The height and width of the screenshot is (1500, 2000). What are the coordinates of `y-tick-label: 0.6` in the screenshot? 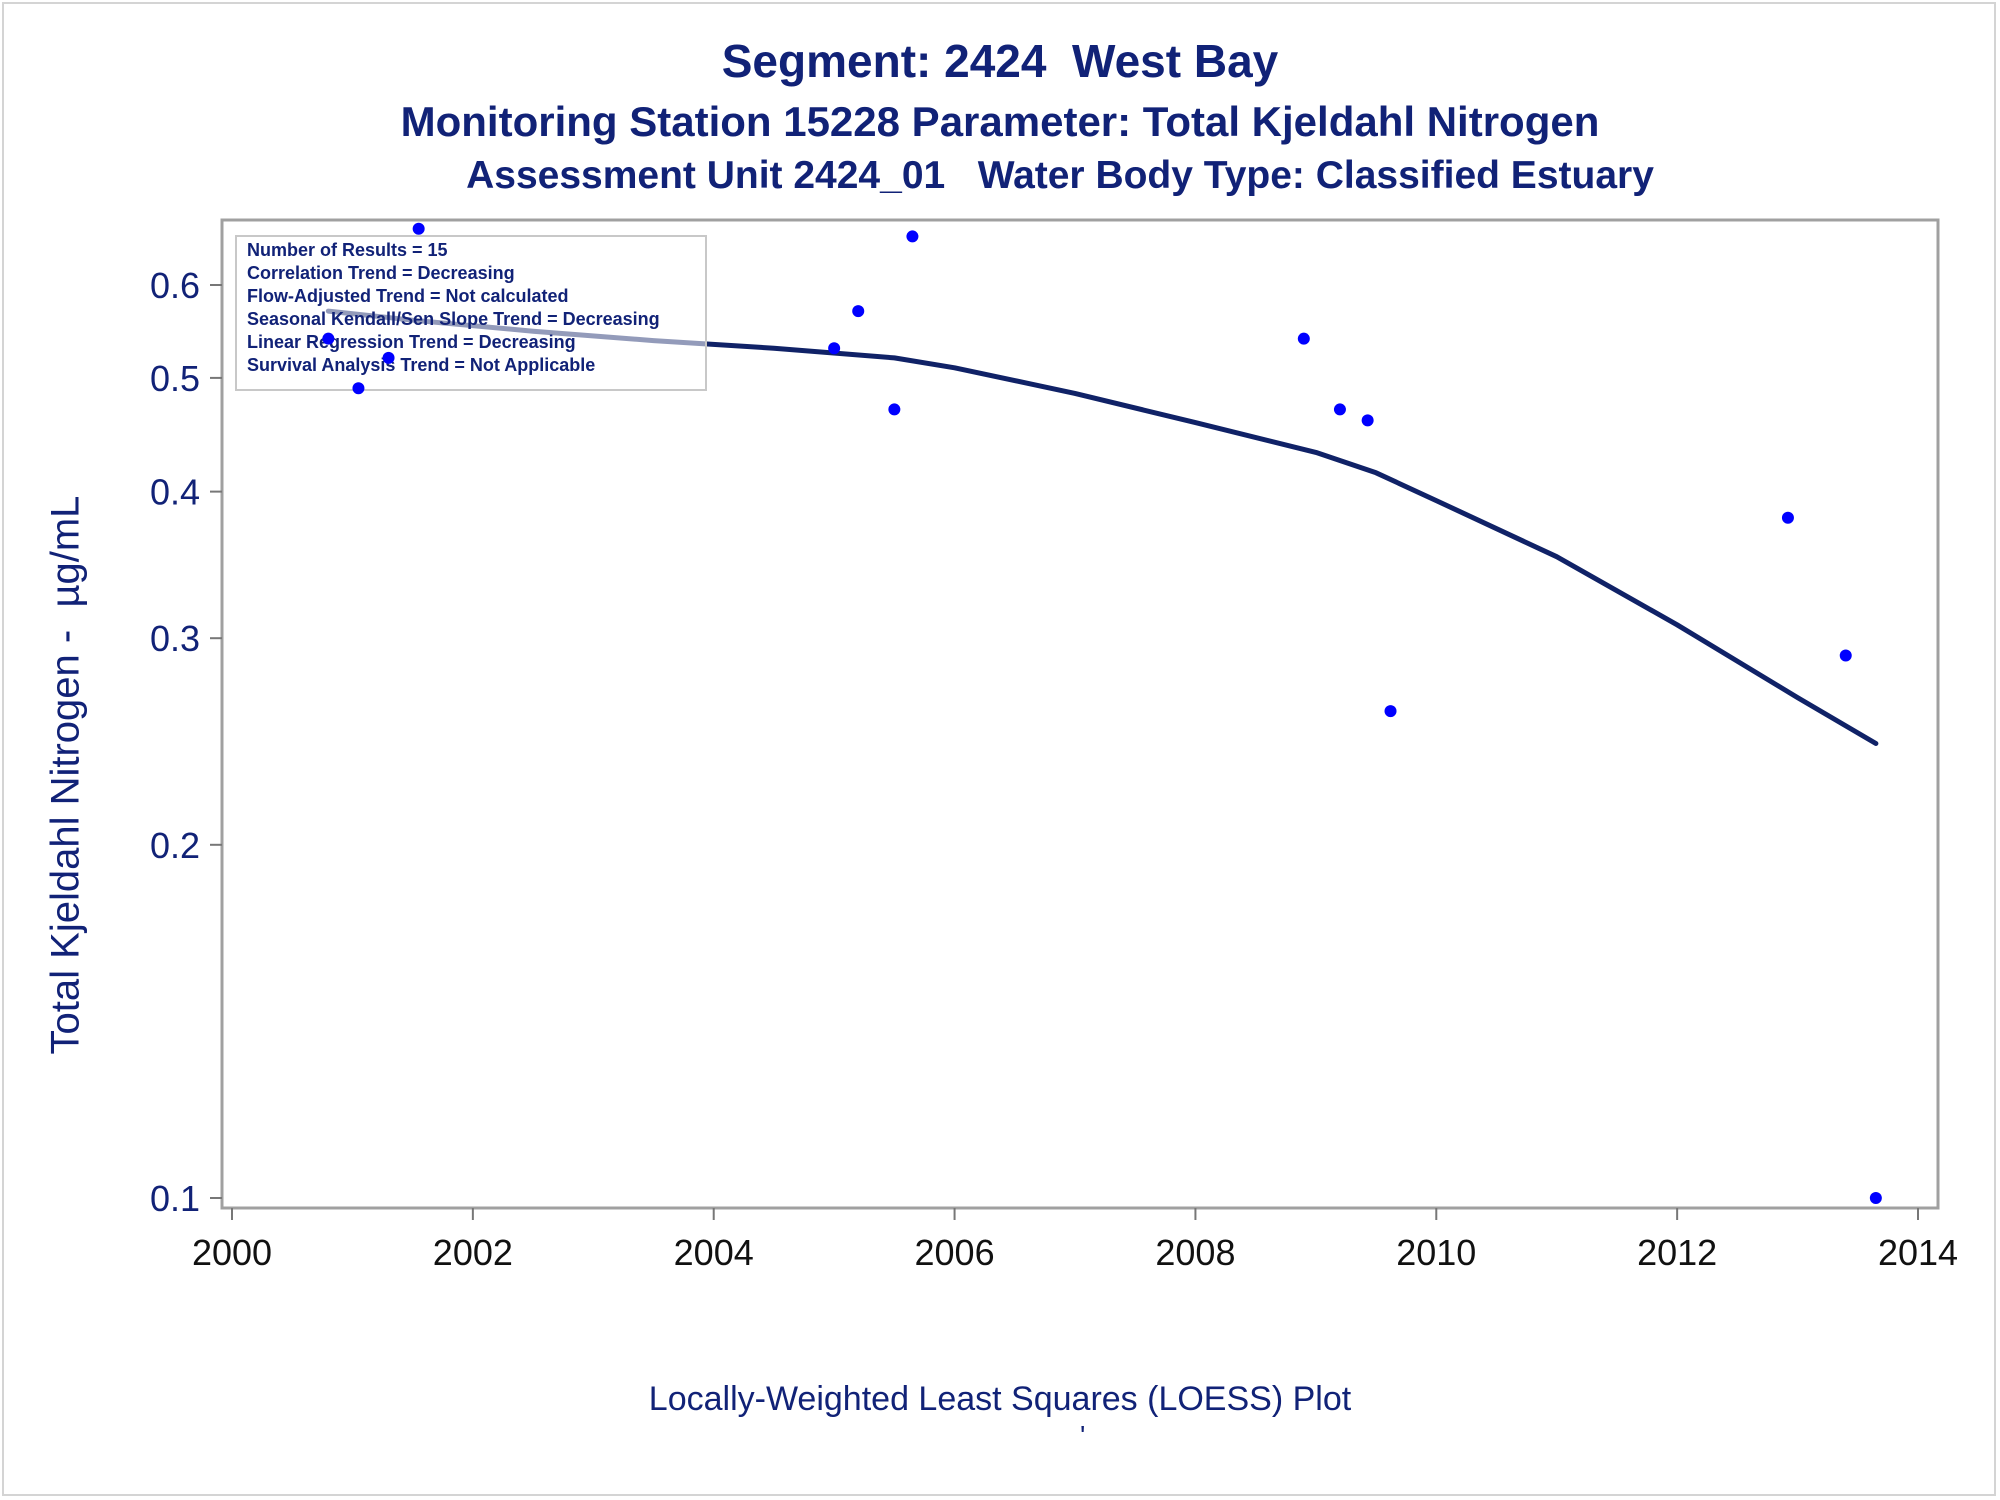 It's located at (175, 285).